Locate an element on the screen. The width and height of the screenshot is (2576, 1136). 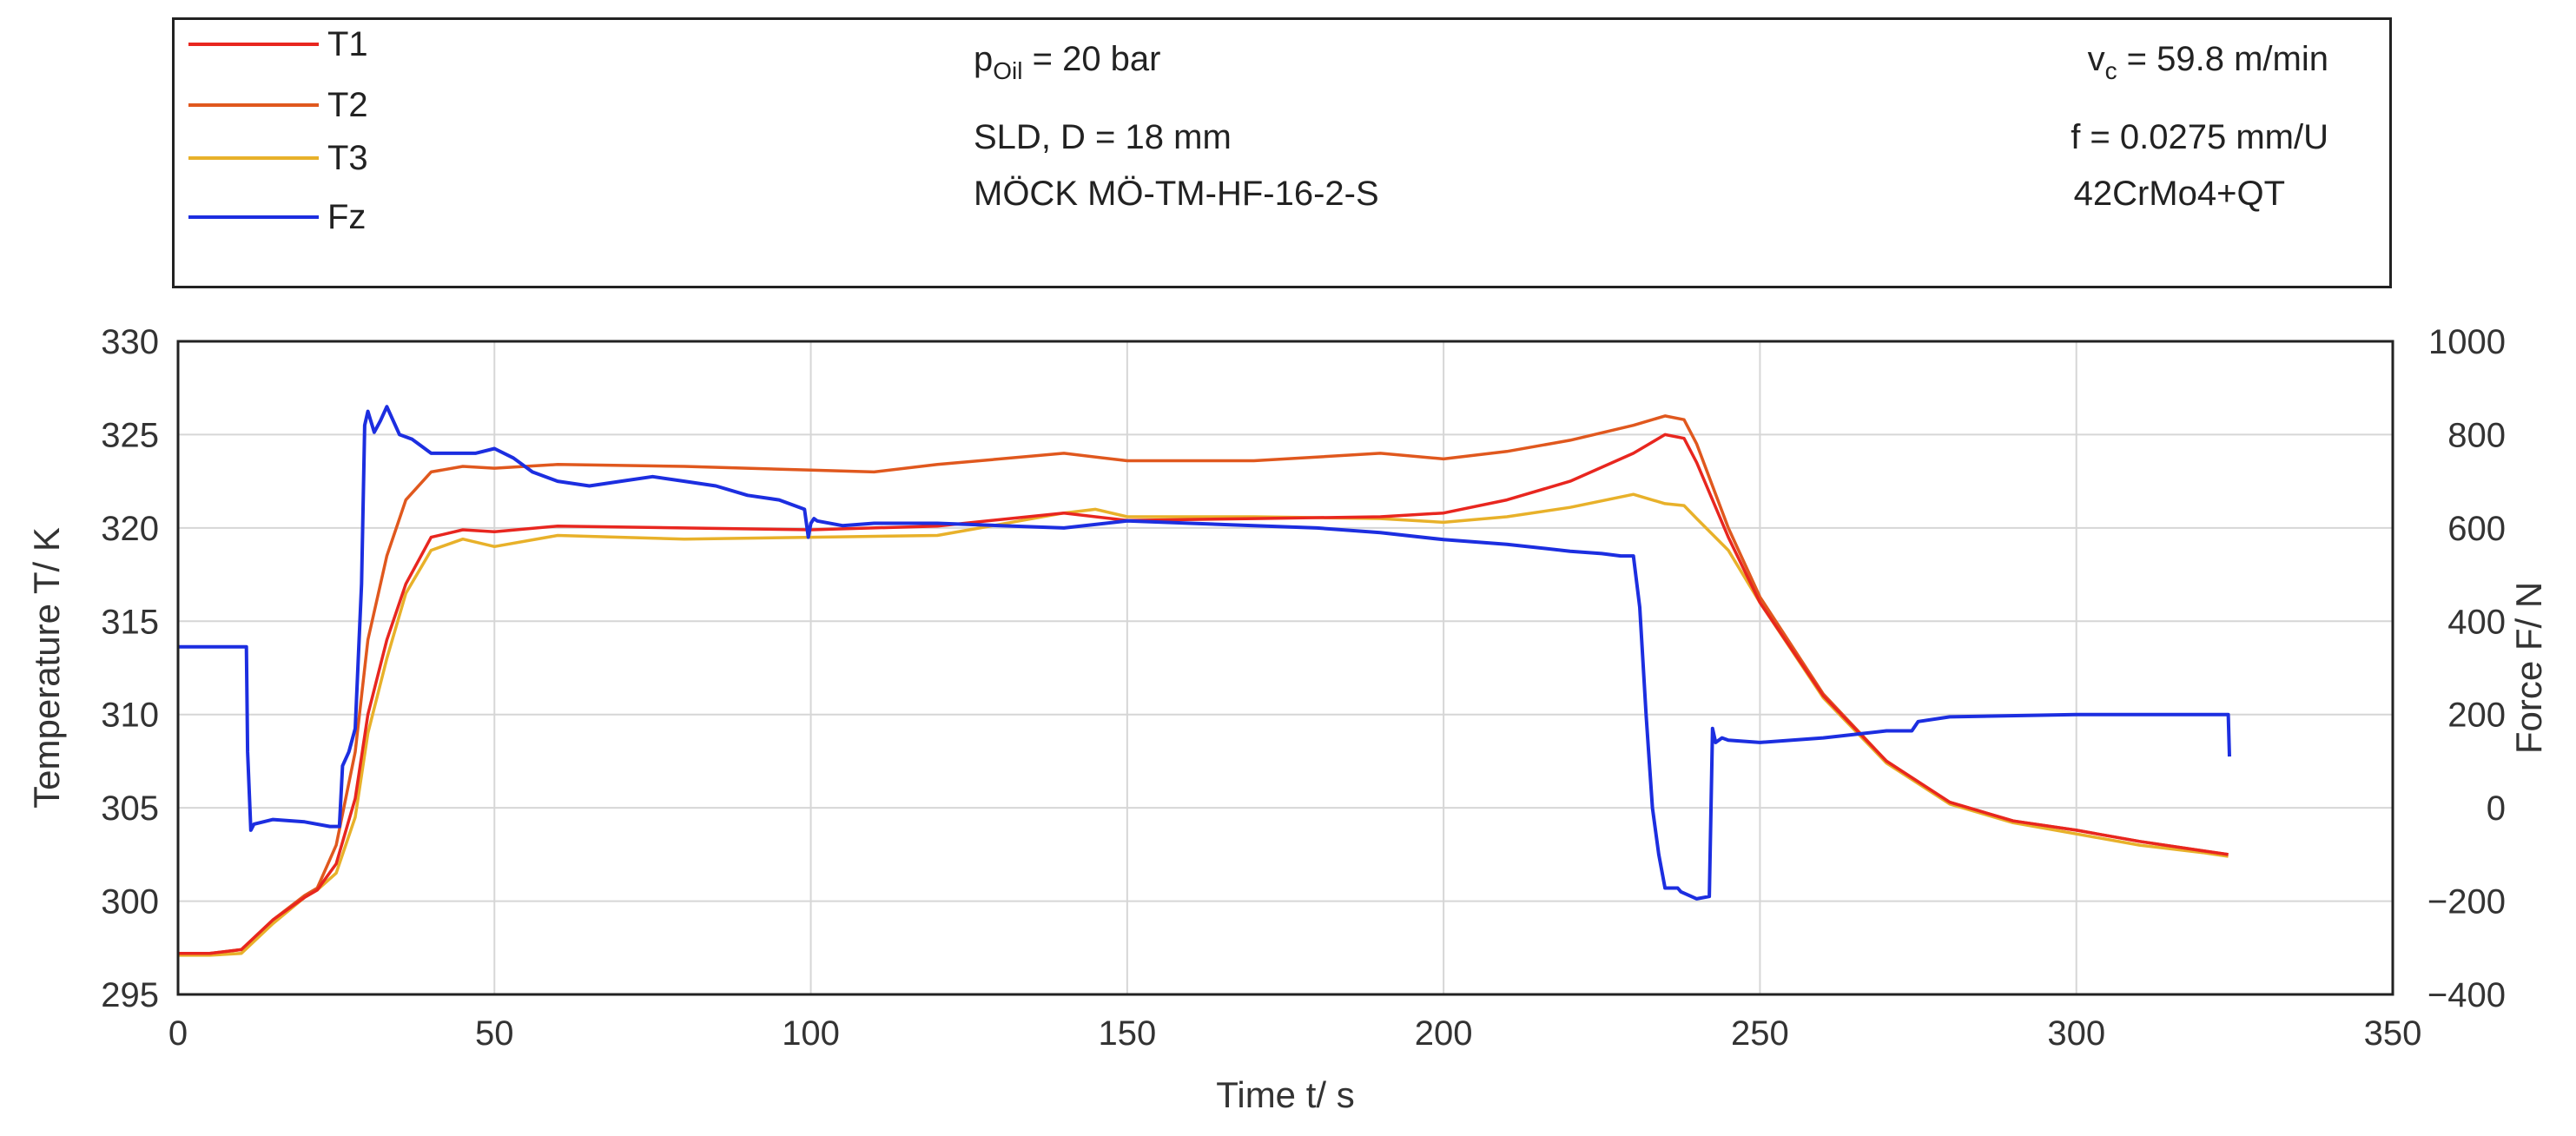
x-tick-label: 100 is located at coordinates (811, 1033).